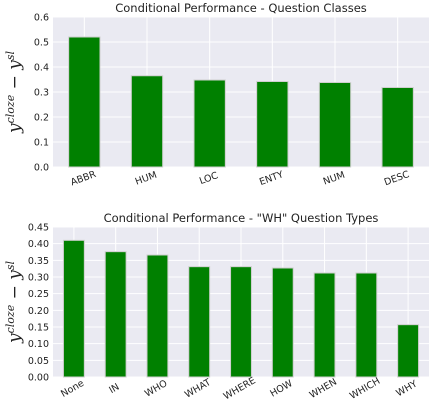  What do you see at coordinates (281, 389) in the screenshot?
I see `x-tick-label: HOW` at bounding box center [281, 389].